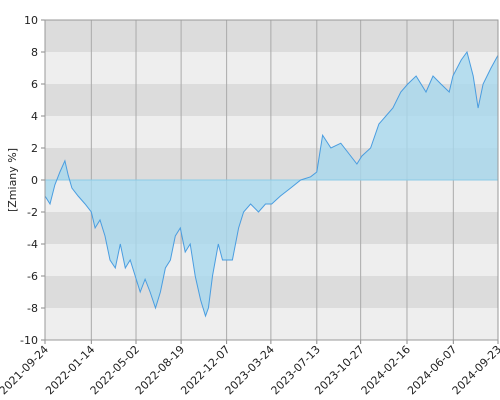  What do you see at coordinates (34, 52) in the screenshot?
I see `y-tick-label: 8` at bounding box center [34, 52].